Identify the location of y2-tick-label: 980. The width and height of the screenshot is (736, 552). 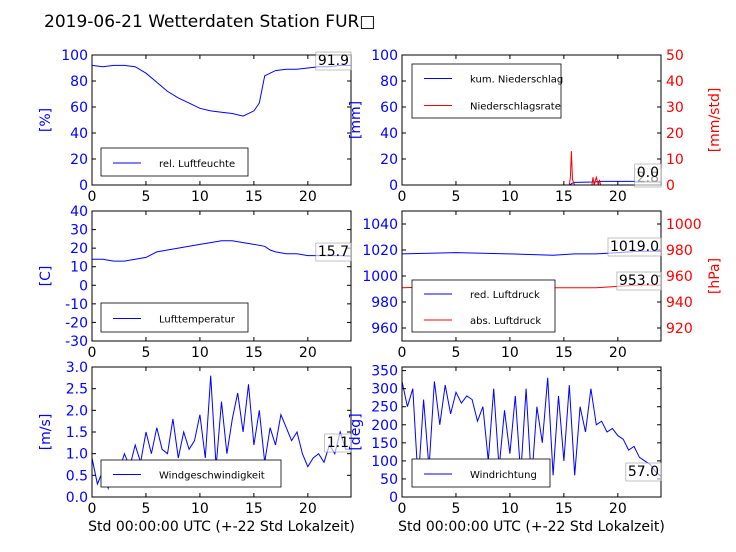
(679, 251).